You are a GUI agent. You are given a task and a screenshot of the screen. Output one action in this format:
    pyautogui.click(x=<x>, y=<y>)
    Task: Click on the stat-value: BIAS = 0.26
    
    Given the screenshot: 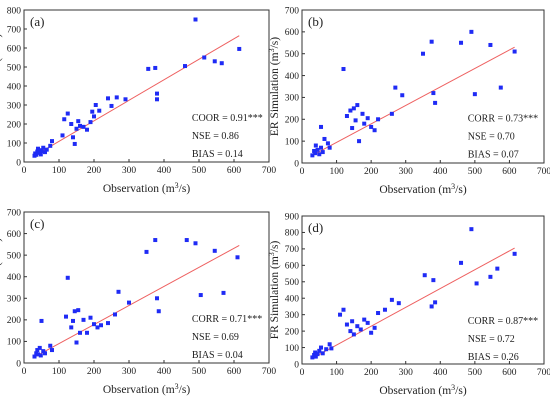 What is the action you would take?
    pyautogui.click(x=493, y=357)
    